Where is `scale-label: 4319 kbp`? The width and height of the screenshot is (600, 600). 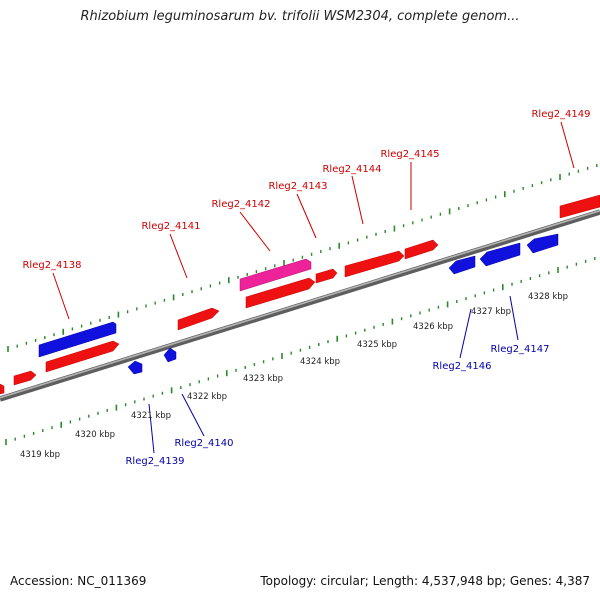 scale-label: 4319 kbp is located at coordinates (40, 455).